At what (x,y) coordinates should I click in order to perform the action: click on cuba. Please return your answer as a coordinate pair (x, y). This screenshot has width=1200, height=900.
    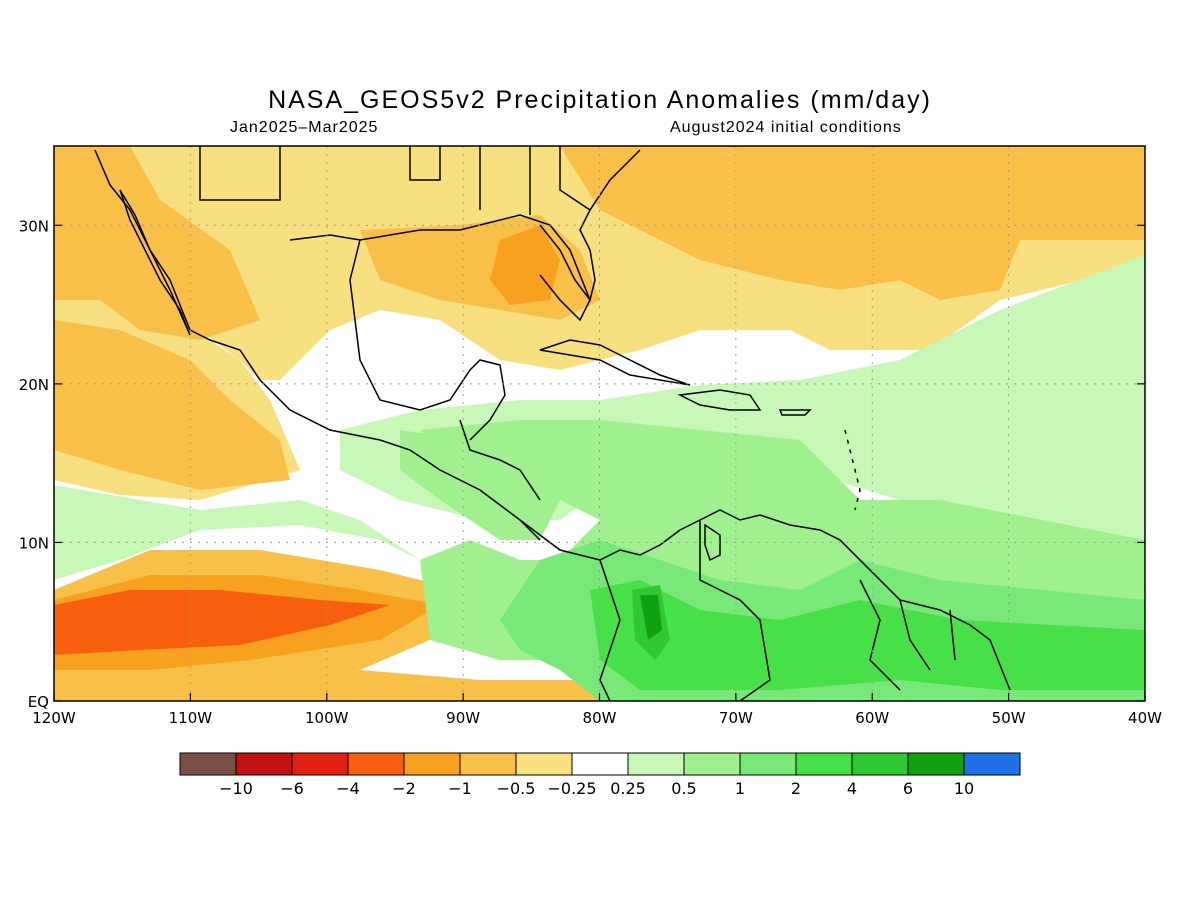
    Looking at the image, I should click on (615, 362).